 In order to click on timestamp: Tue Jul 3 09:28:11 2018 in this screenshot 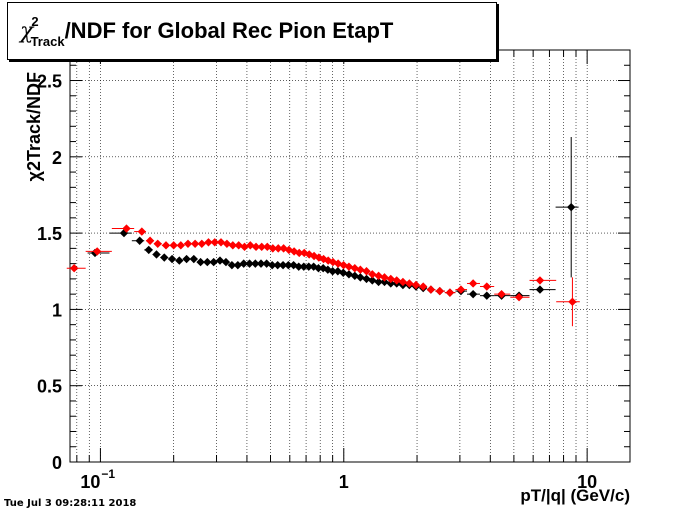, I will do `click(70, 503)`.